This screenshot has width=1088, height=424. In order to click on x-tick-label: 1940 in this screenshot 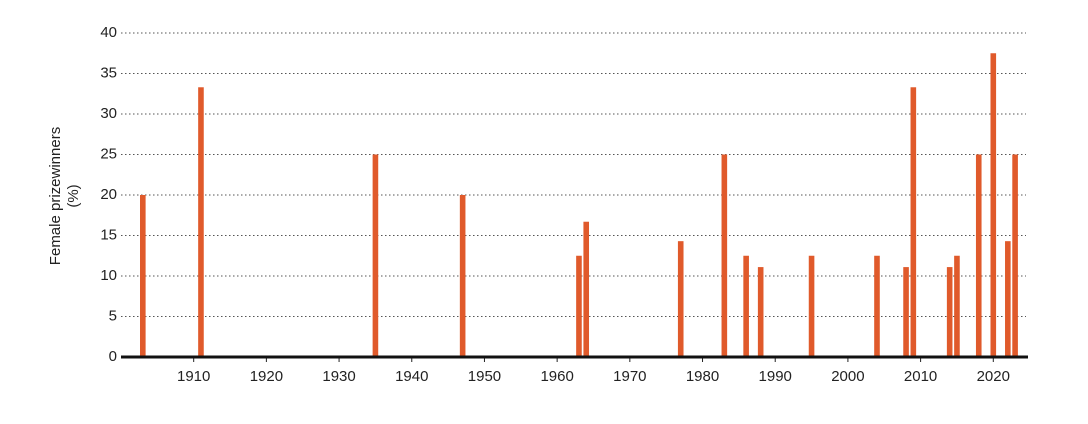, I will do `click(411, 376)`.